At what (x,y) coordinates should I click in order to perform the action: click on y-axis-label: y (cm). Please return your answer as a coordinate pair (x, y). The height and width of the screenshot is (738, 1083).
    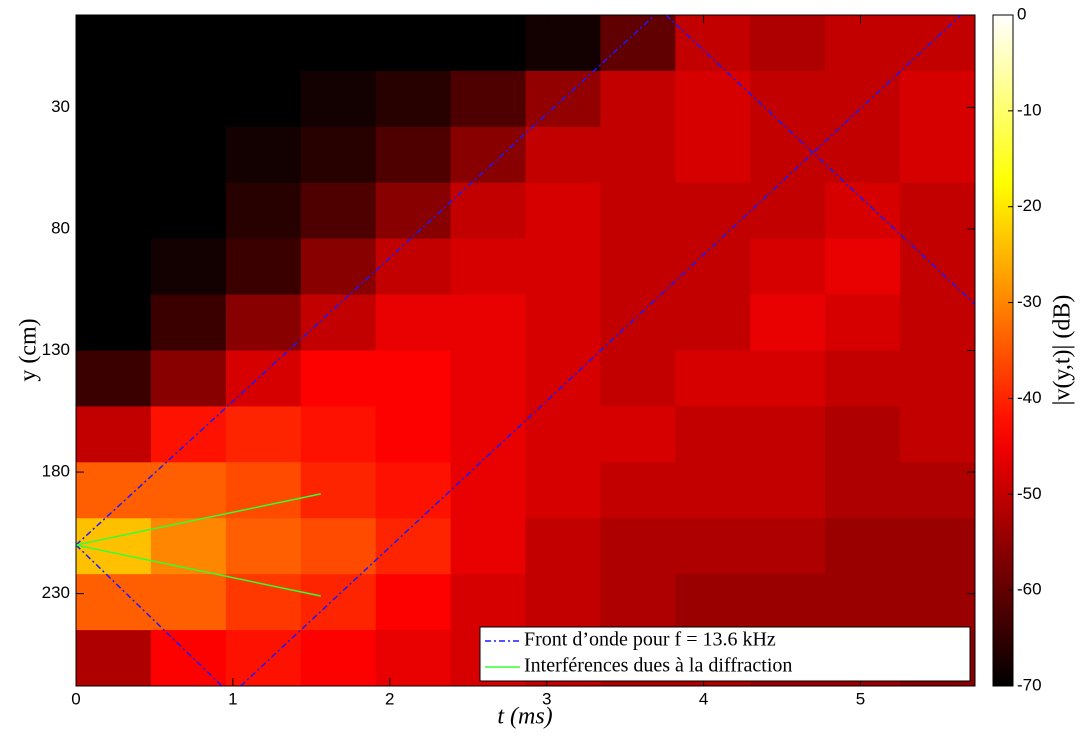
    Looking at the image, I should click on (29, 349).